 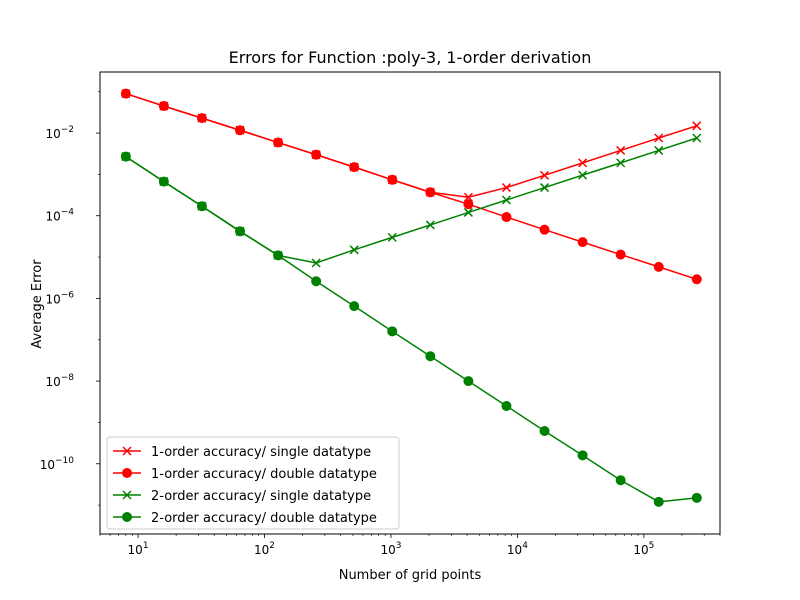 What do you see at coordinates (138, 549) in the screenshot?
I see `x-tick-label: 10¹` at bounding box center [138, 549].